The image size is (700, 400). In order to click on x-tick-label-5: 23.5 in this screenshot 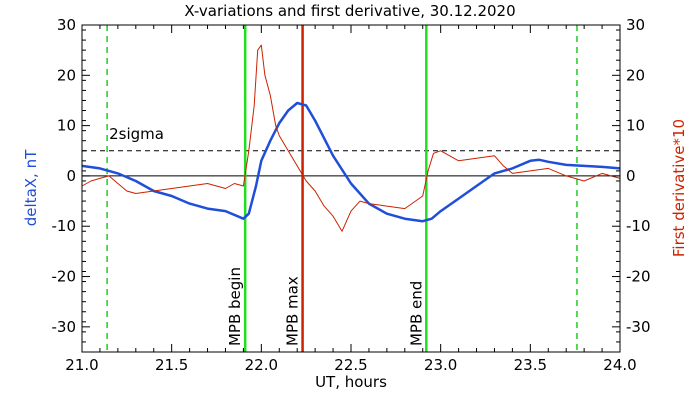, I will do `click(530, 365)`.